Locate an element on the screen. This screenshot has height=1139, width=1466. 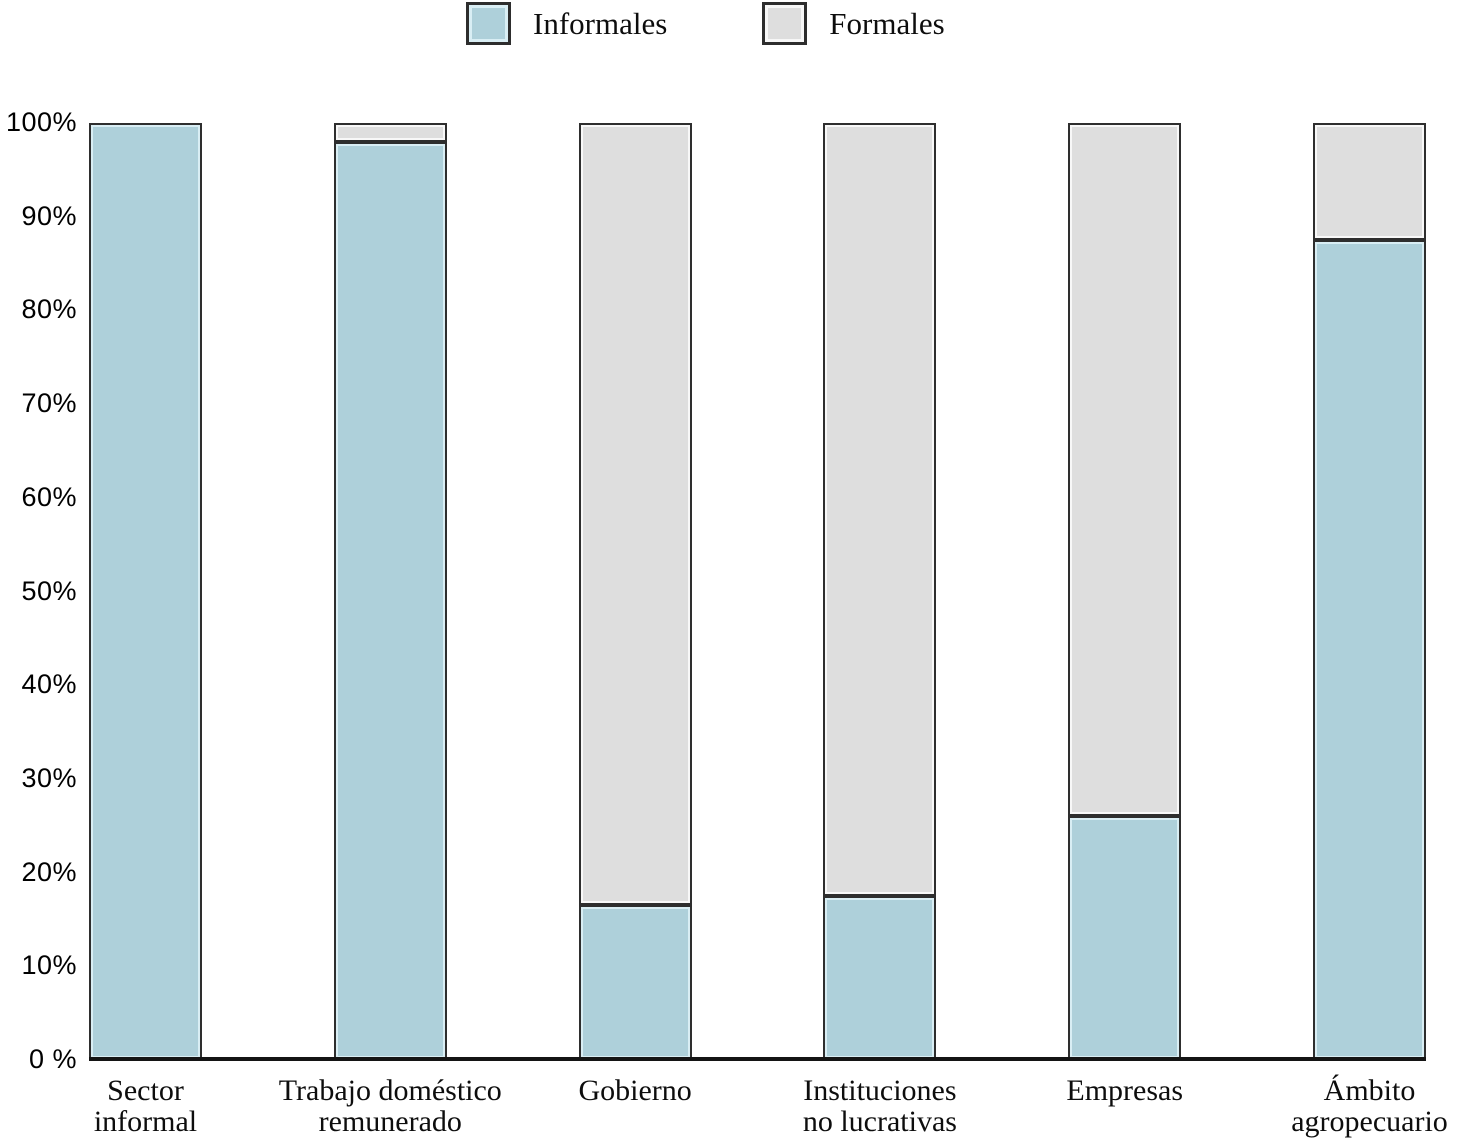
y-axis-tick-label: 70% is located at coordinates (49, 402).